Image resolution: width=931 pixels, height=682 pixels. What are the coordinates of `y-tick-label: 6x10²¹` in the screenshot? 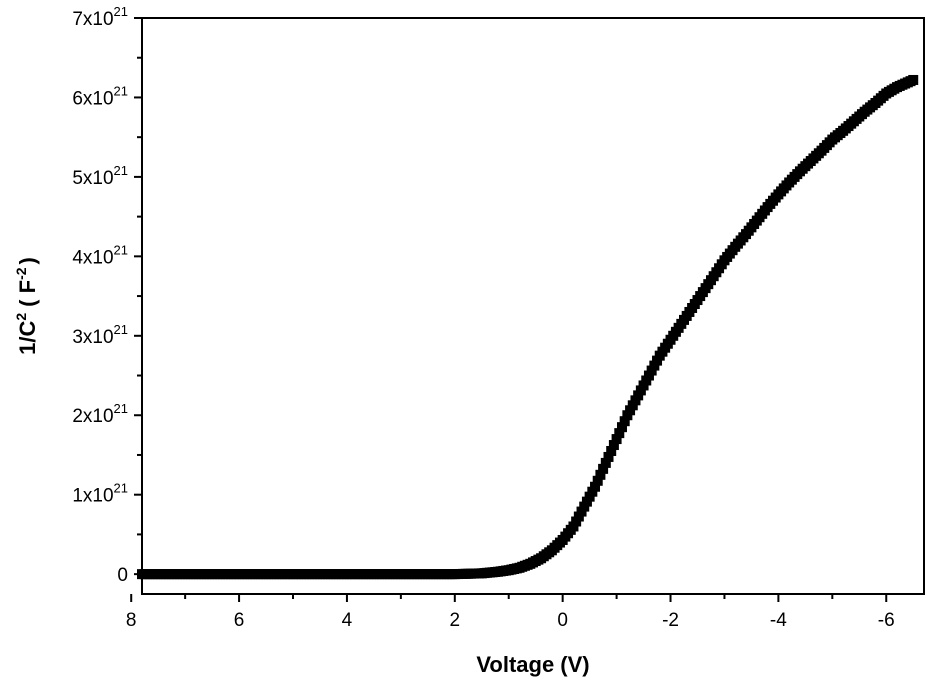 It's located at (100, 96).